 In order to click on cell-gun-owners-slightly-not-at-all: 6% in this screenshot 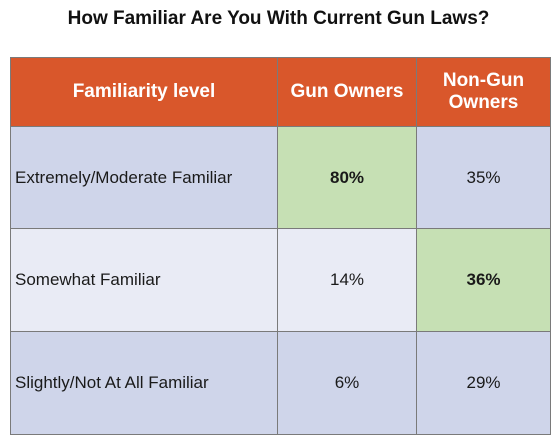, I will do `click(347, 383)`.